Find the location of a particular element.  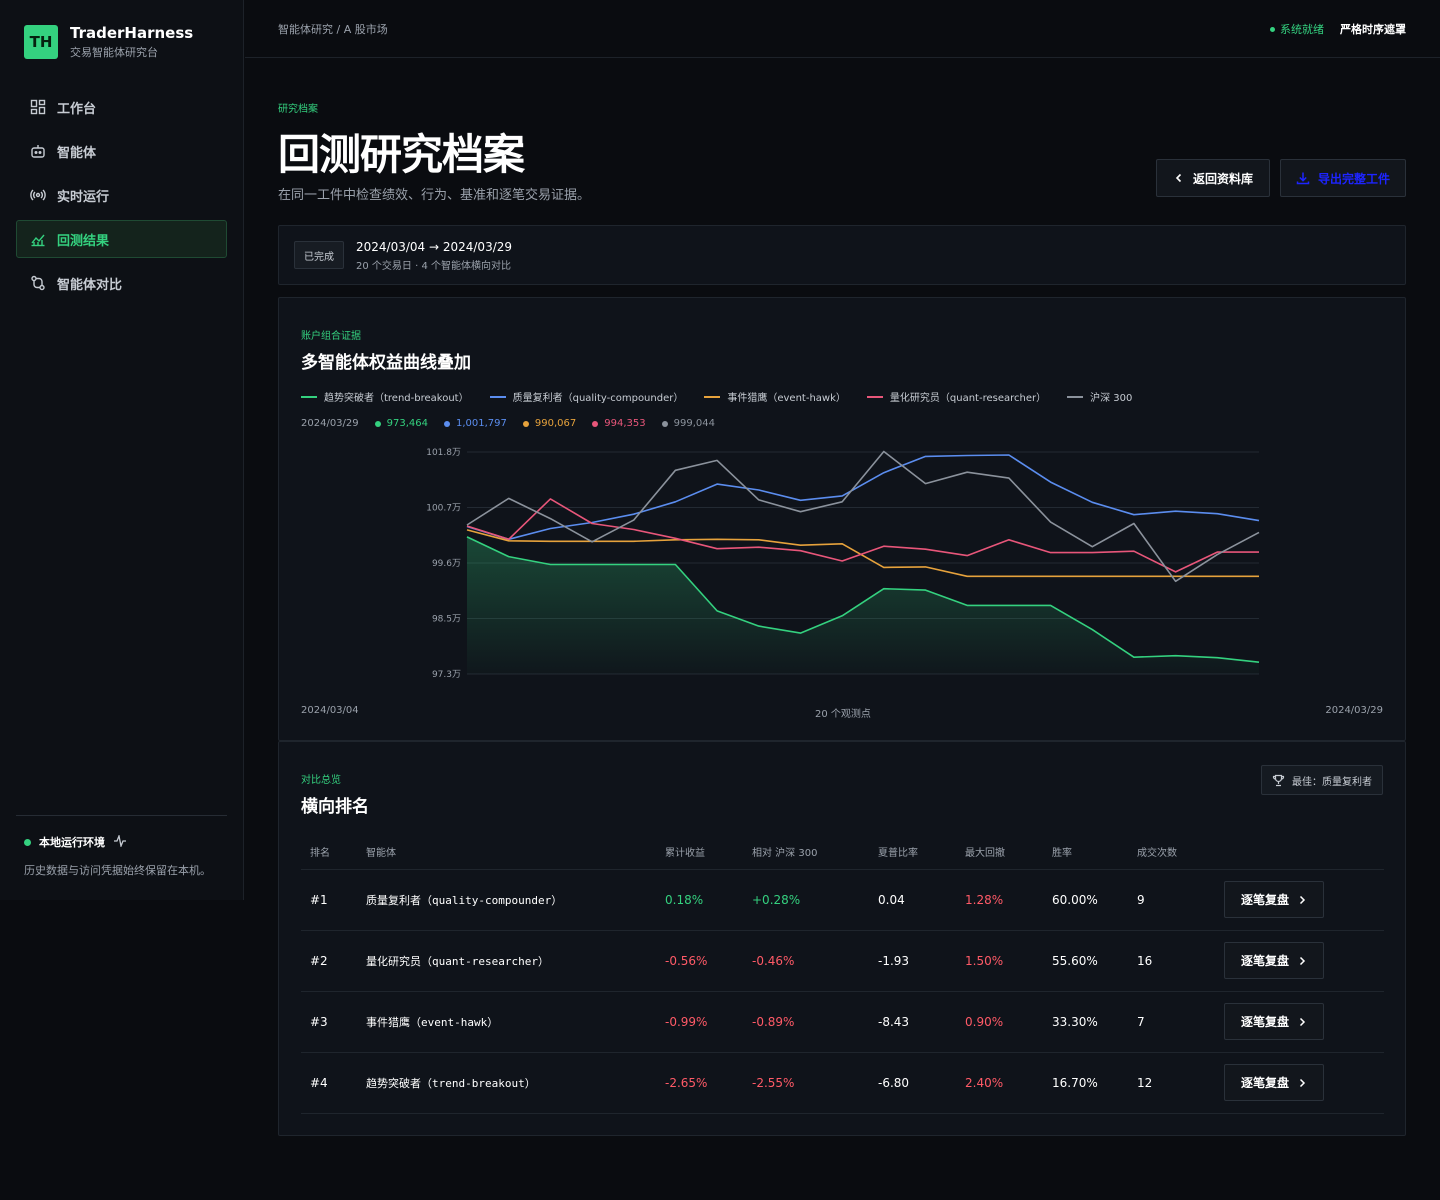

page-title: 回测研究档案 is located at coordinates (401, 154).